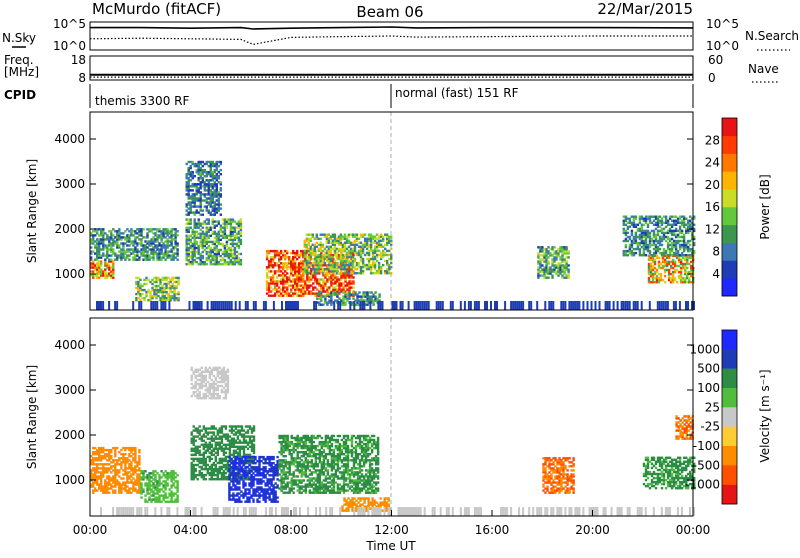 Image resolution: width=800 pixels, height=558 pixels. What do you see at coordinates (19, 38) in the screenshot?
I see `noise-left-label: N.Sky` at bounding box center [19, 38].